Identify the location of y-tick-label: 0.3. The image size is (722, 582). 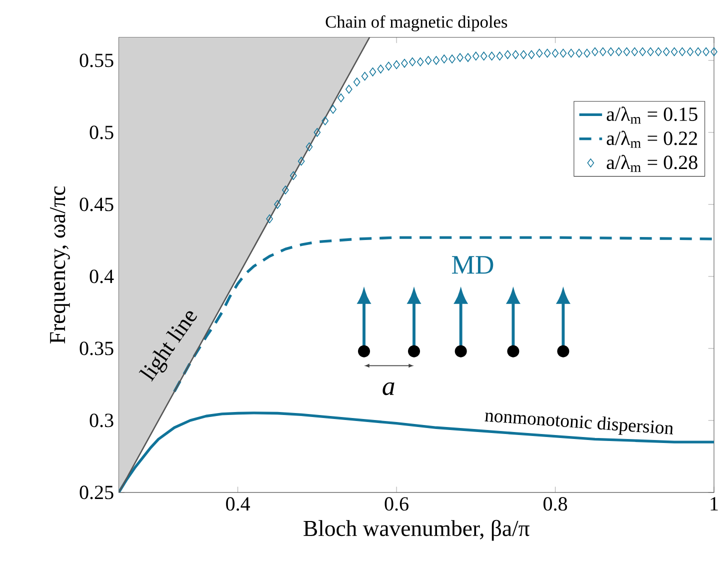
(102, 421).